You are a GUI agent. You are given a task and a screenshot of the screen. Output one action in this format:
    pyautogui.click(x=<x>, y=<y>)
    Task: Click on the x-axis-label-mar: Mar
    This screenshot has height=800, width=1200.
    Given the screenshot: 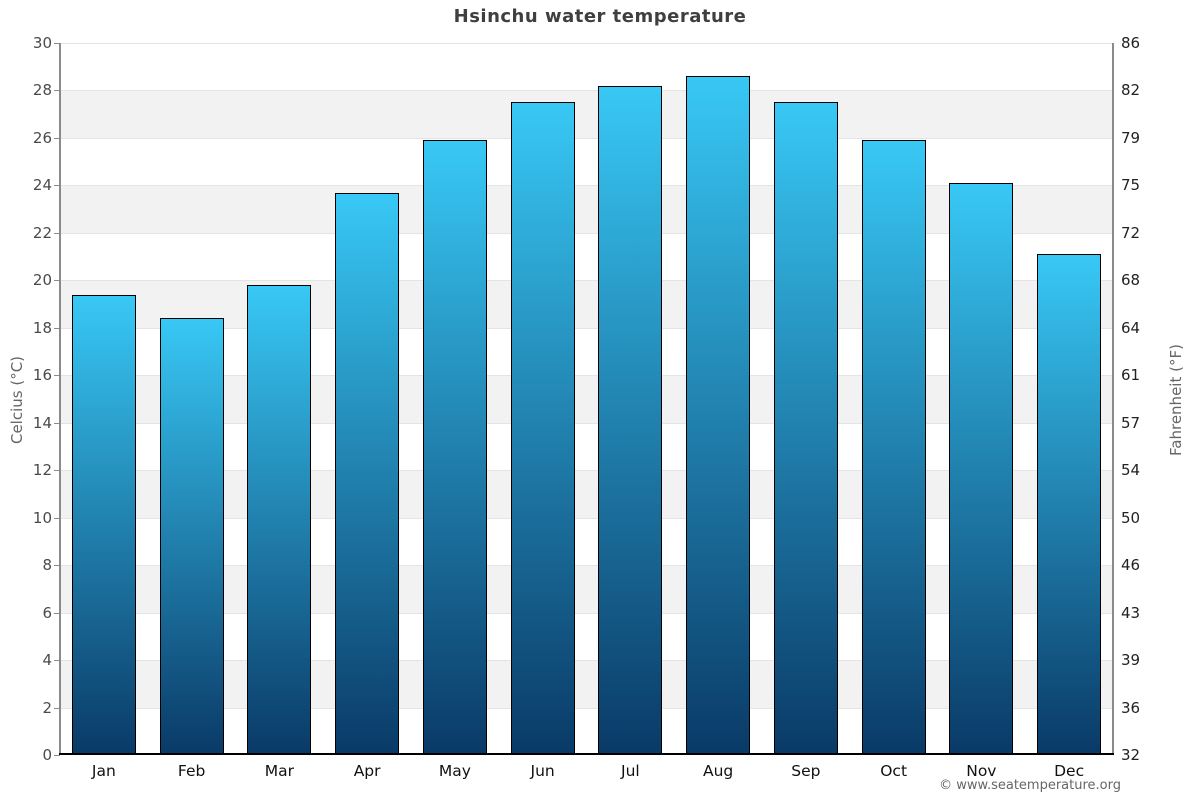 What is the action you would take?
    pyautogui.click(x=279, y=771)
    